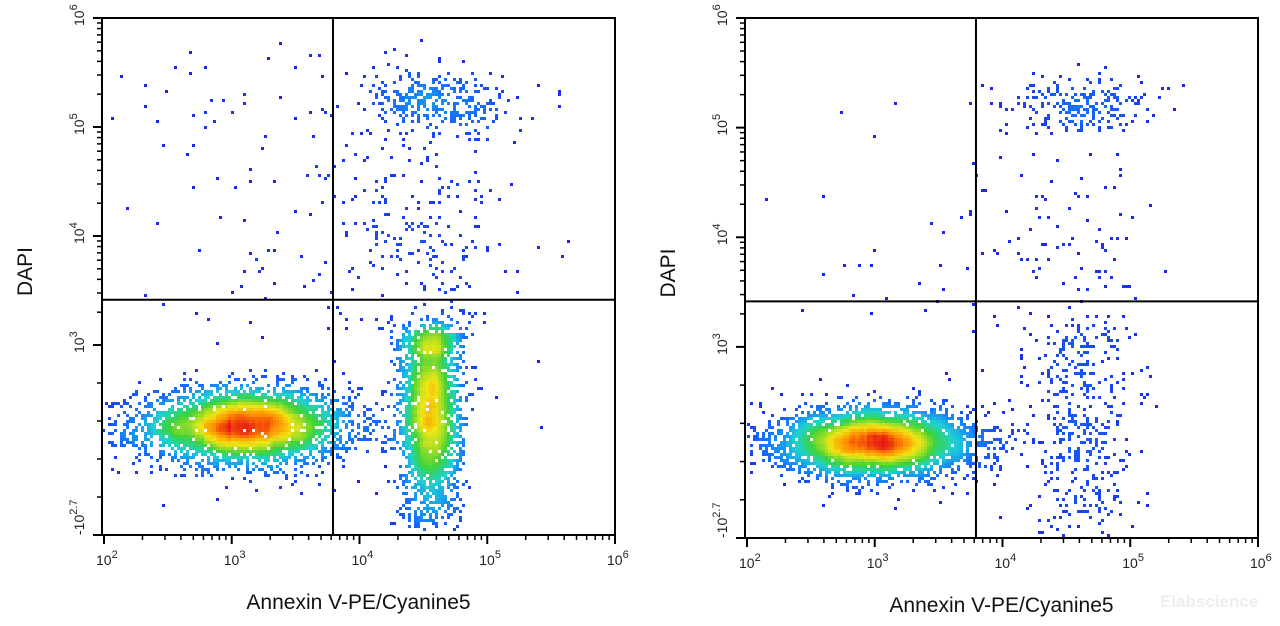 This screenshot has width=1280, height=626. Describe the element at coordinates (77, 233) in the screenshot. I see `y-tick-label: 104` at that location.